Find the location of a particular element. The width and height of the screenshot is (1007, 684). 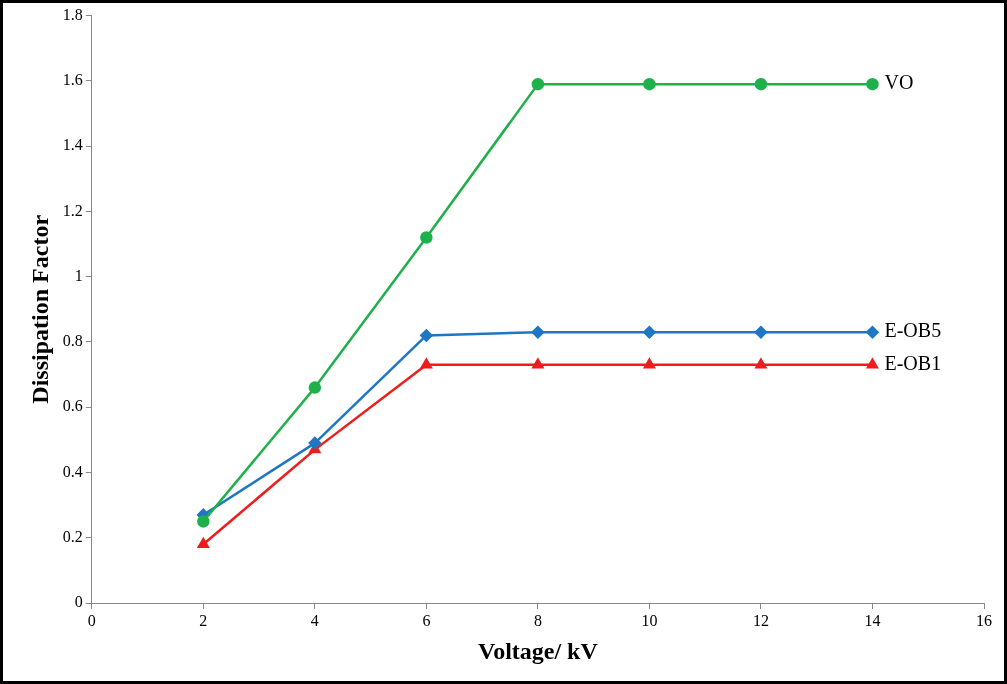

y-axis-title: Dissipation Factor is located at coordinates (39, 309).